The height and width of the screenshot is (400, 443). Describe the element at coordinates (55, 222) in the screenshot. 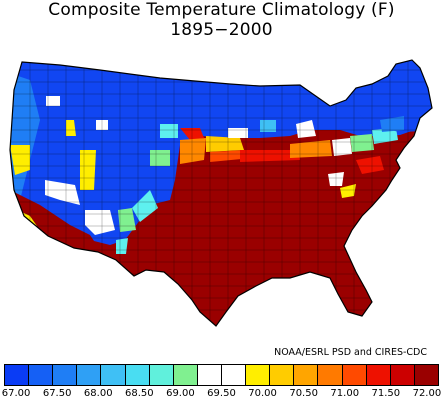

I see `region-southwest-hot` at that location.